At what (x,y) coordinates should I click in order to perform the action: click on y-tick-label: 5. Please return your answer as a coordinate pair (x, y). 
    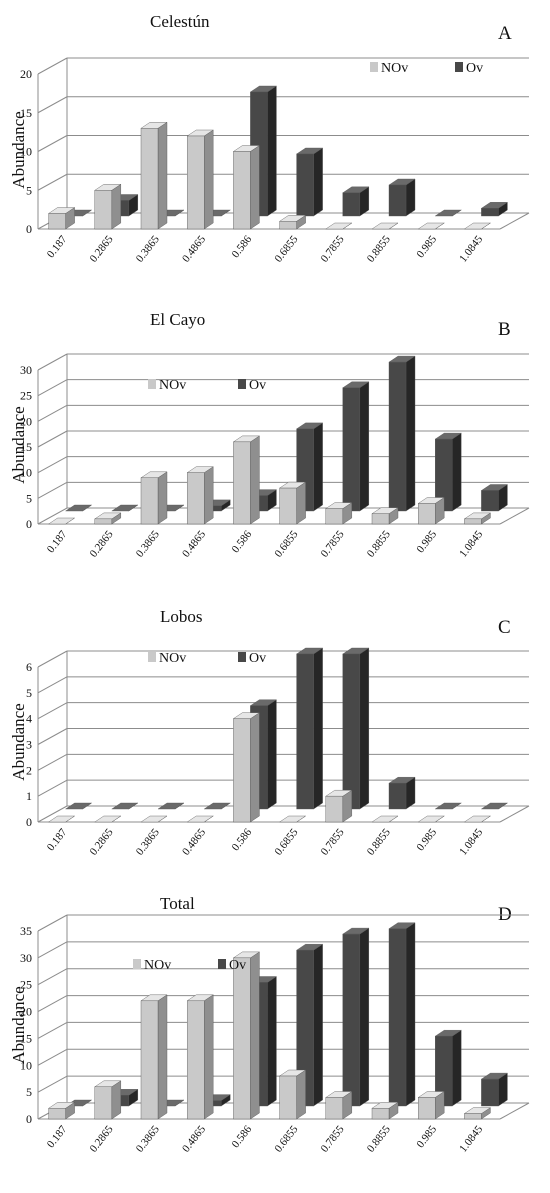
    Looking at the image, I should click on (29, 190).